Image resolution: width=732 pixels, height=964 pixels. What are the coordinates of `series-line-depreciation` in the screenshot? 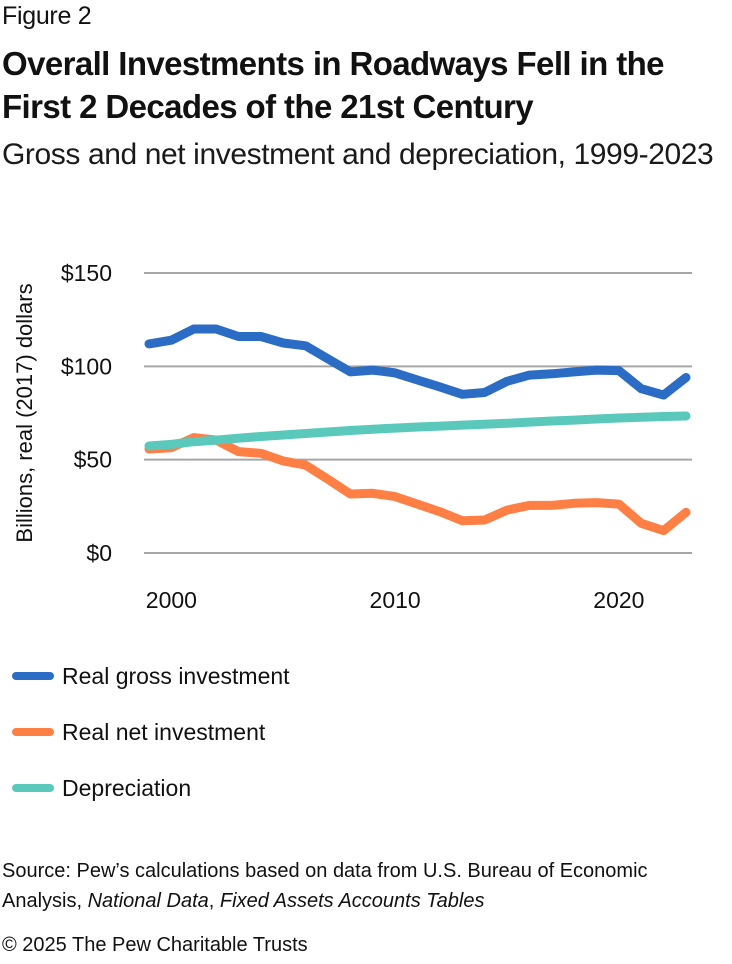 It's located at (417, 431).